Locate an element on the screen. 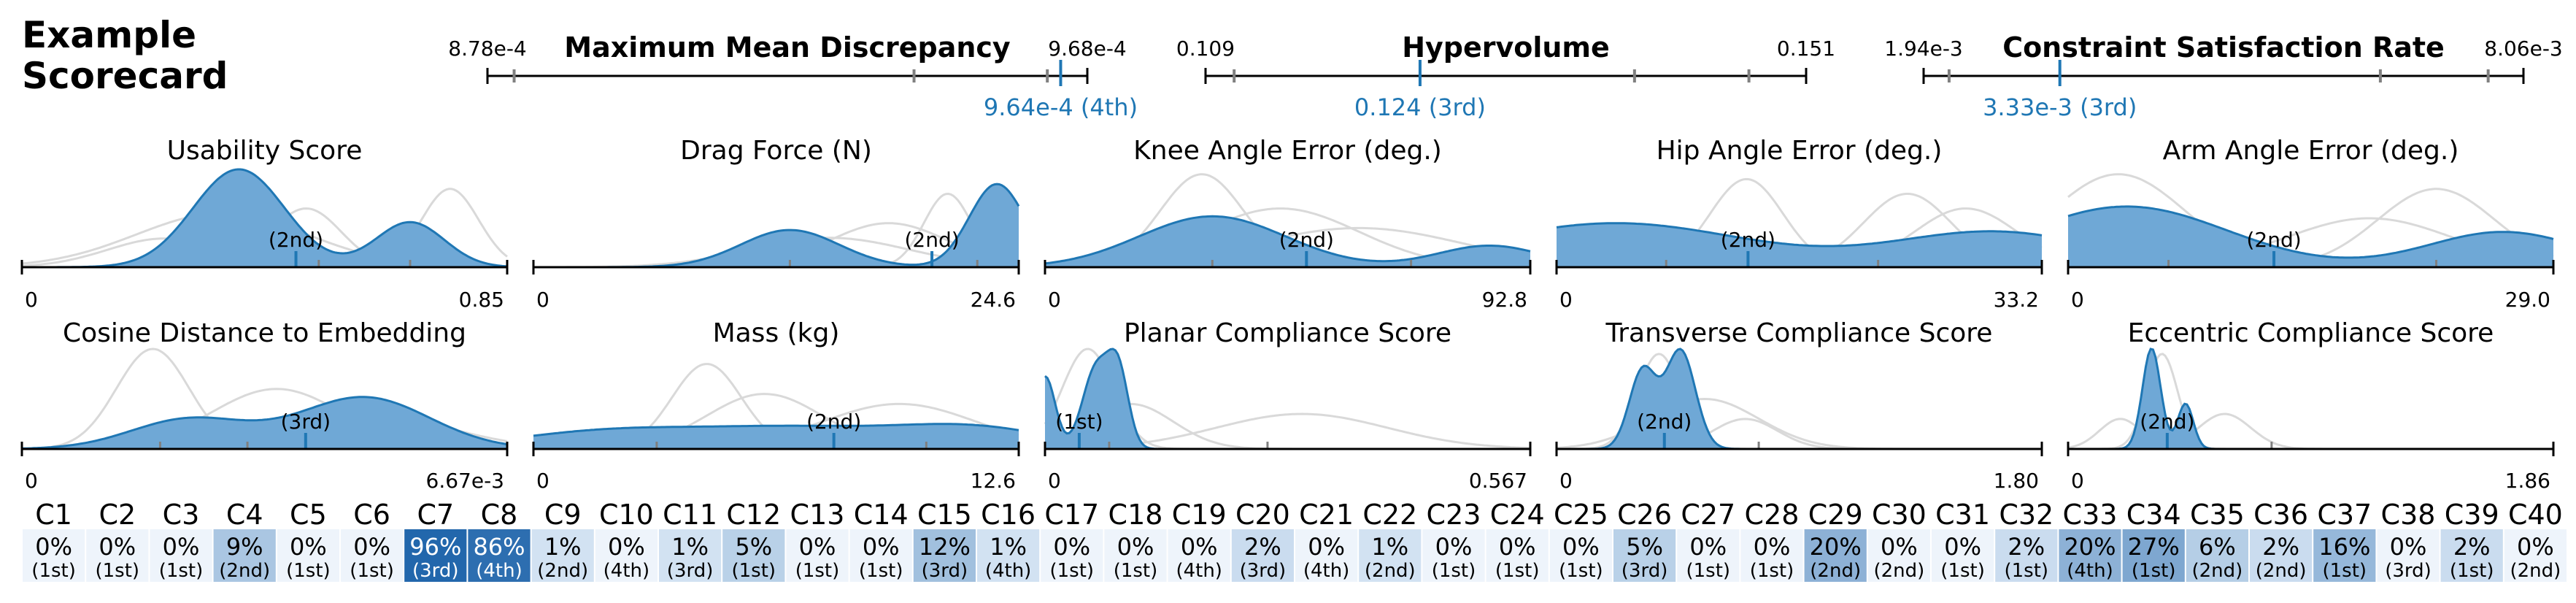 The height and width of the screenshot is (603, 2576). heatmap-cell: C60%(1st) is located at coordinates (372, 540).